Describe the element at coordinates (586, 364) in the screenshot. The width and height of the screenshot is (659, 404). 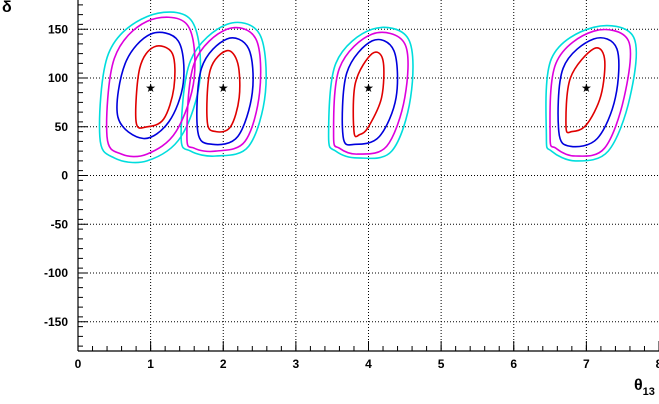
I see `x-tick-label: 7` at that location.